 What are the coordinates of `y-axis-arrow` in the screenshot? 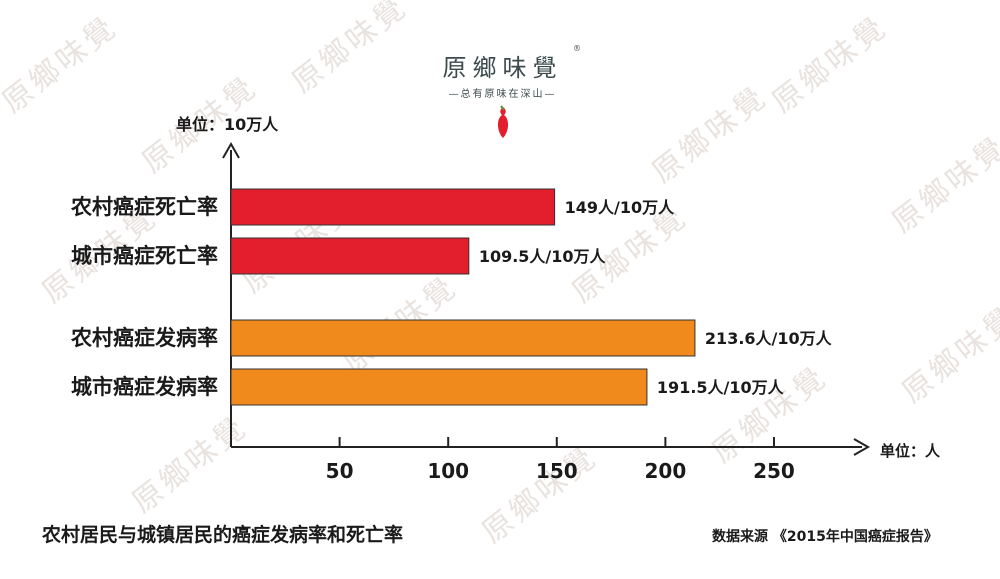 It's located at (231, 150).